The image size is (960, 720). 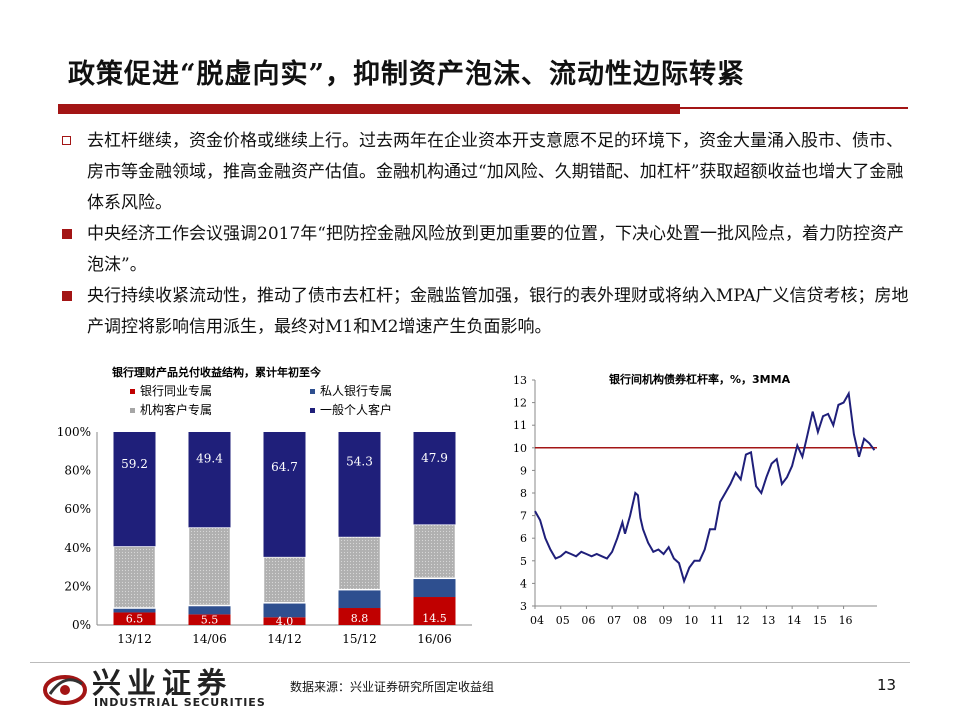 I want to click on hollow-square-bullet-icon, so click(x=66, y=140).